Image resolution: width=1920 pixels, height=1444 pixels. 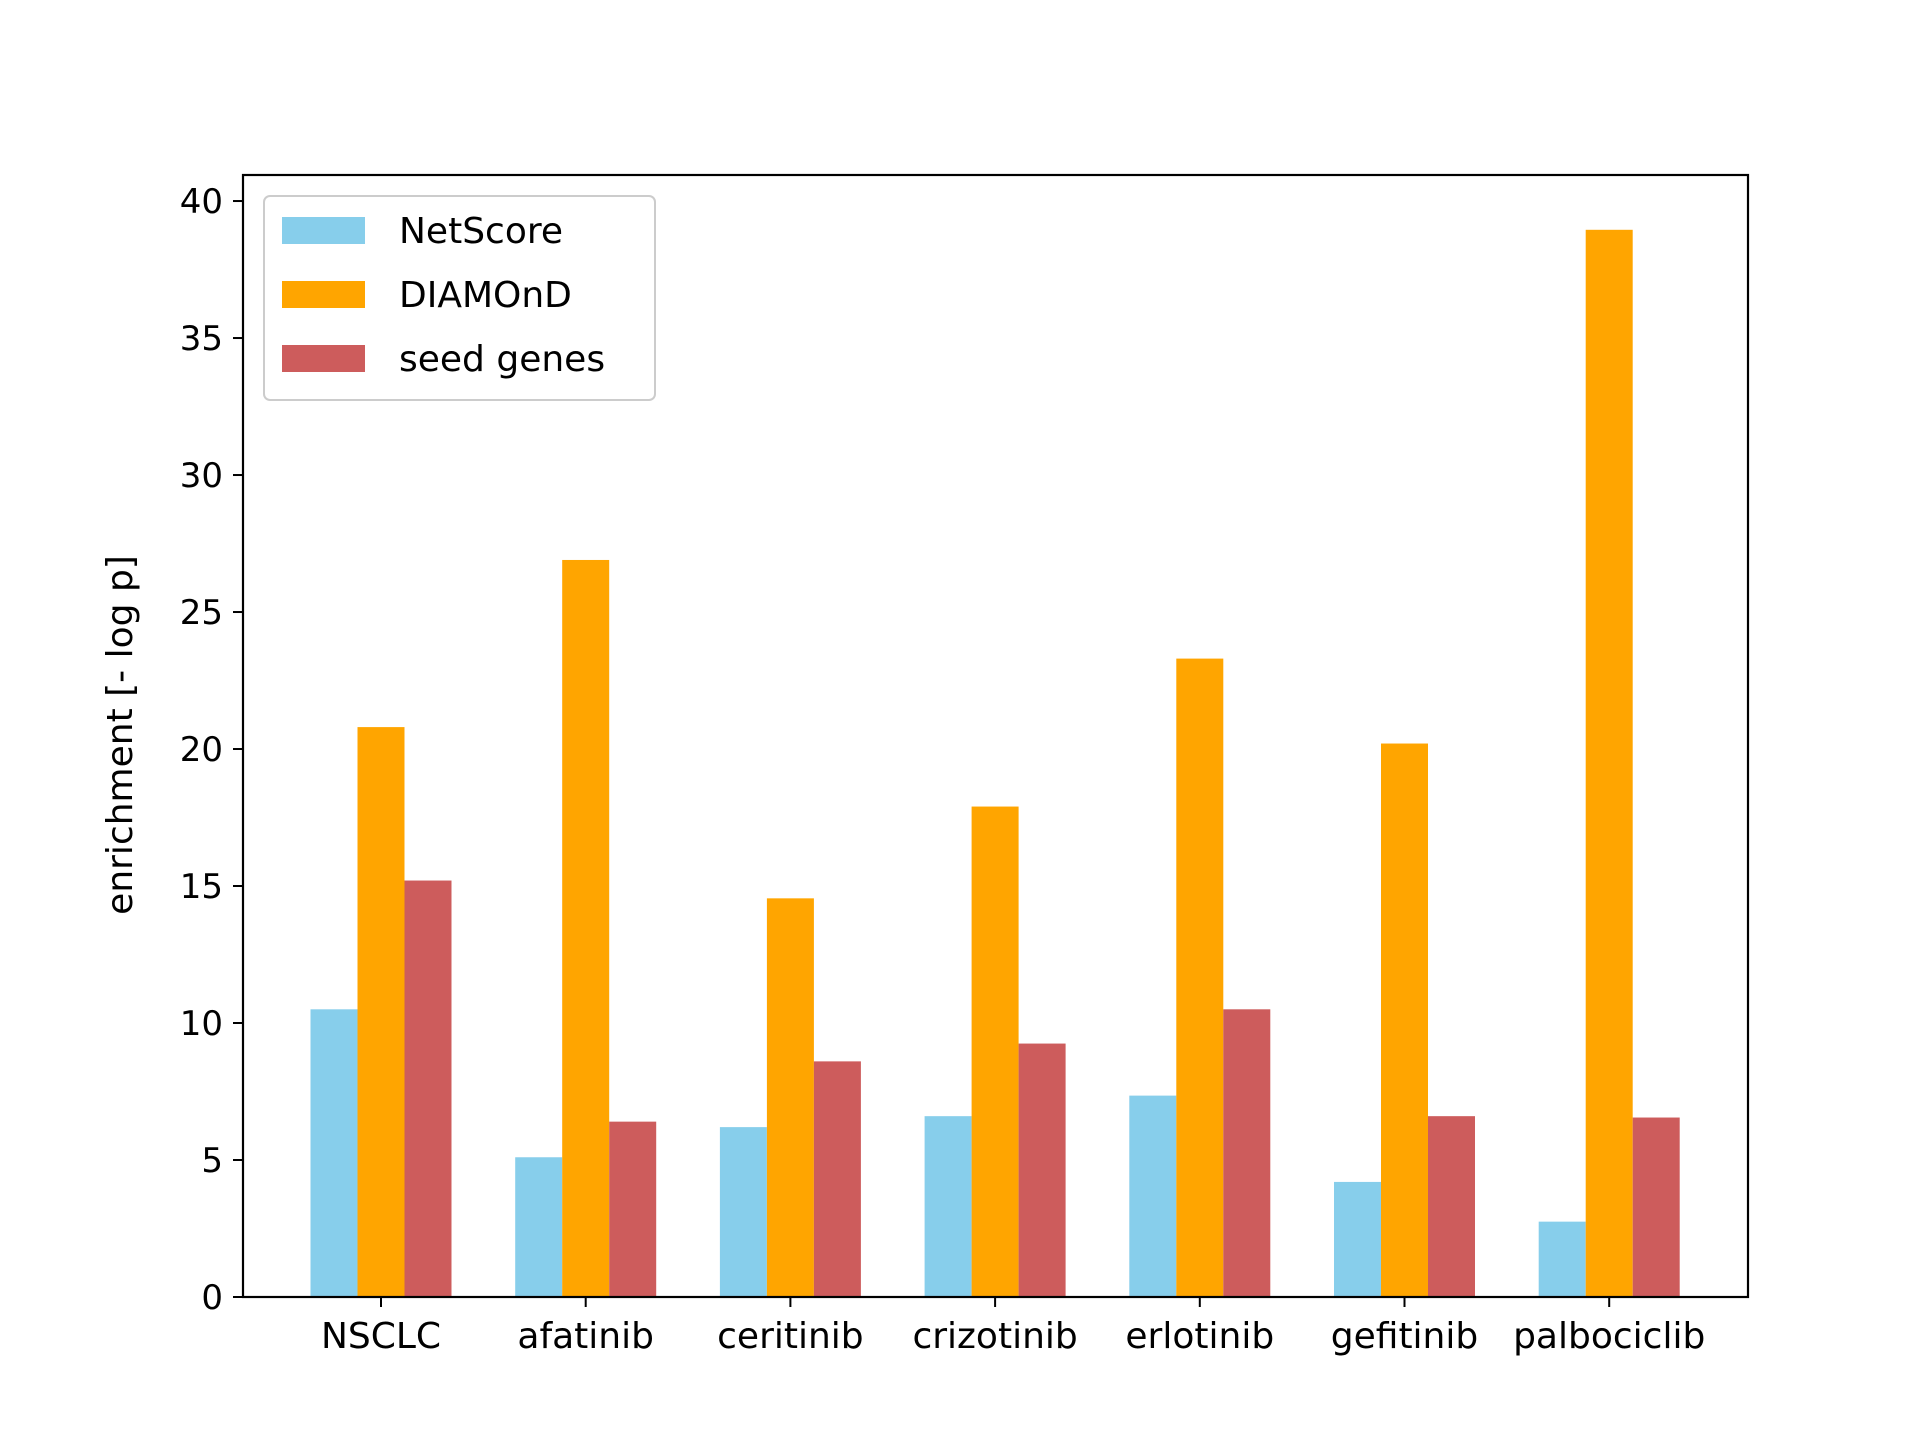 What do you see at coordinates (1200, 977) in the screenshot?
I see `bar-diamond-erlotinib` at bounding box center [1200, 977].